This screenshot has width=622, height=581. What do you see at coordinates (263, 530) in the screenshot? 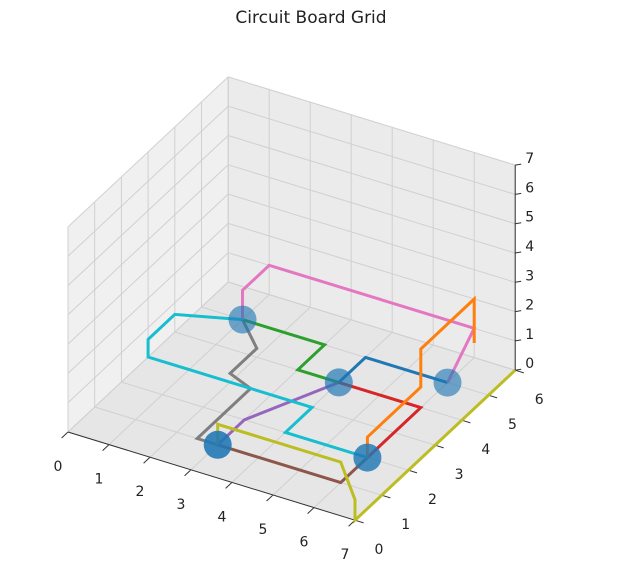
I see `x-tick-label: 5` at bounding box center [263, 530].